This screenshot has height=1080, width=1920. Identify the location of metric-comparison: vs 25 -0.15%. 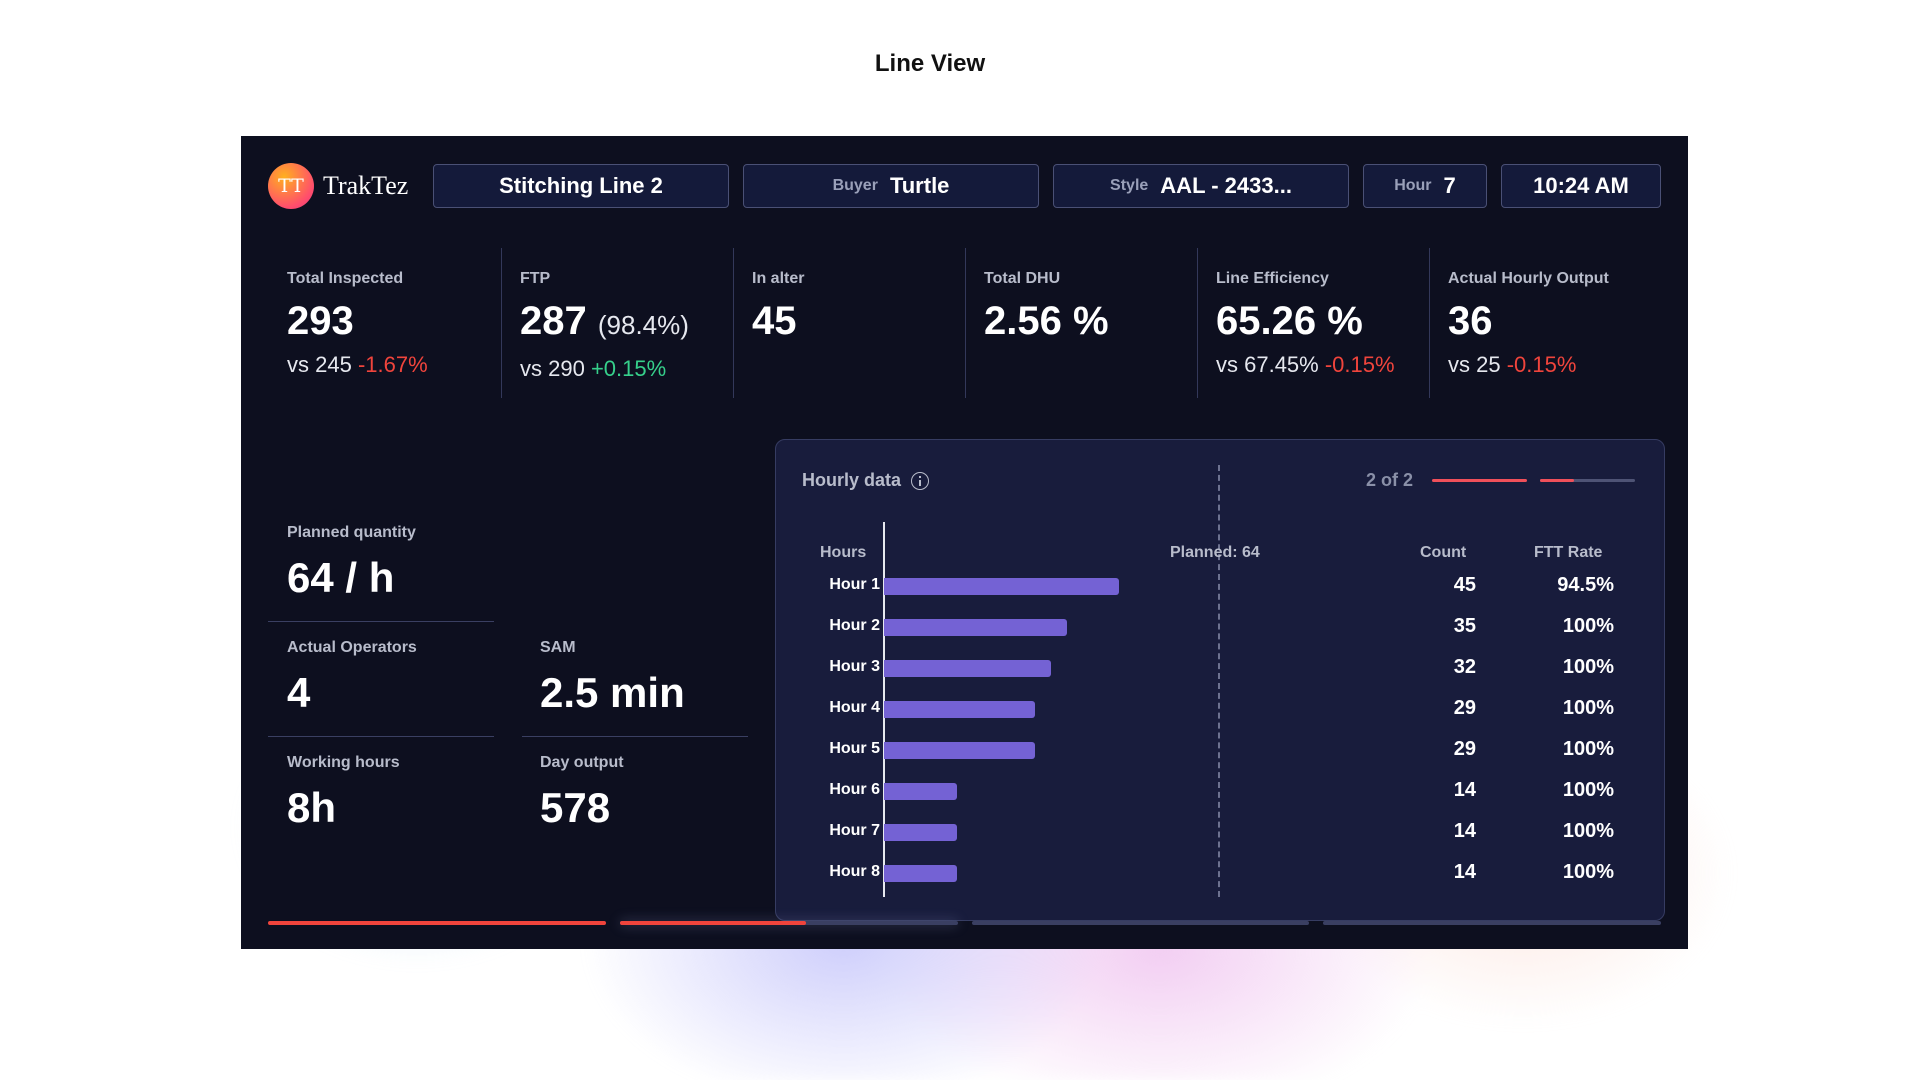
(1512, 364).